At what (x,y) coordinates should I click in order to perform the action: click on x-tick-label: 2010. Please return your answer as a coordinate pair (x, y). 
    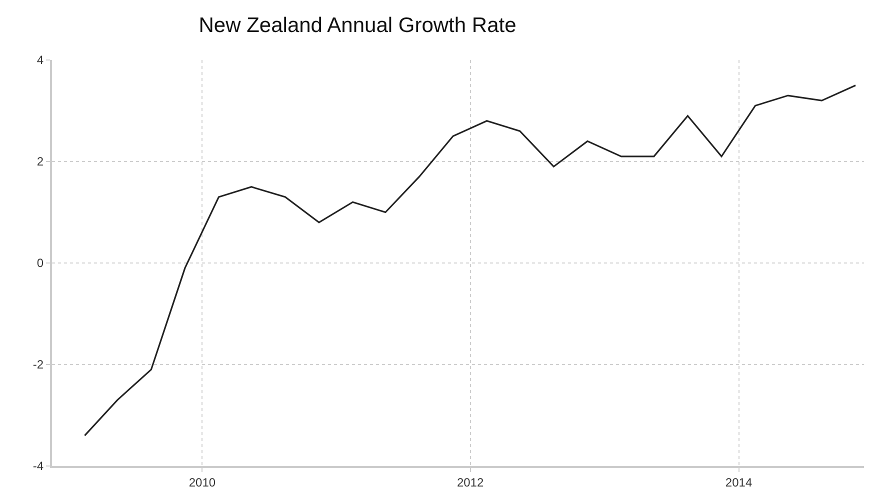
    Looking at the image, I should click on (202, 482).